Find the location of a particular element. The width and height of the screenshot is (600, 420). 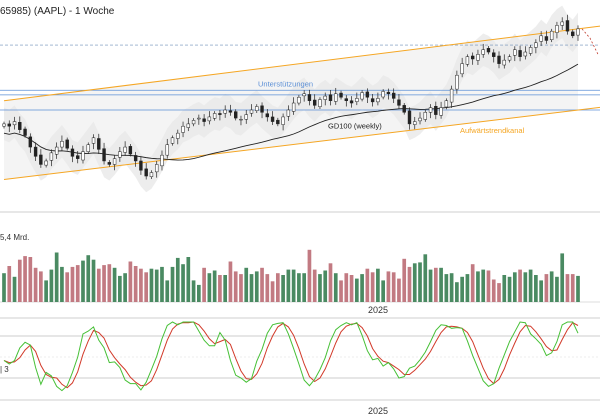

volume-x-tick: 2025 is located at coordinates (378, 310).